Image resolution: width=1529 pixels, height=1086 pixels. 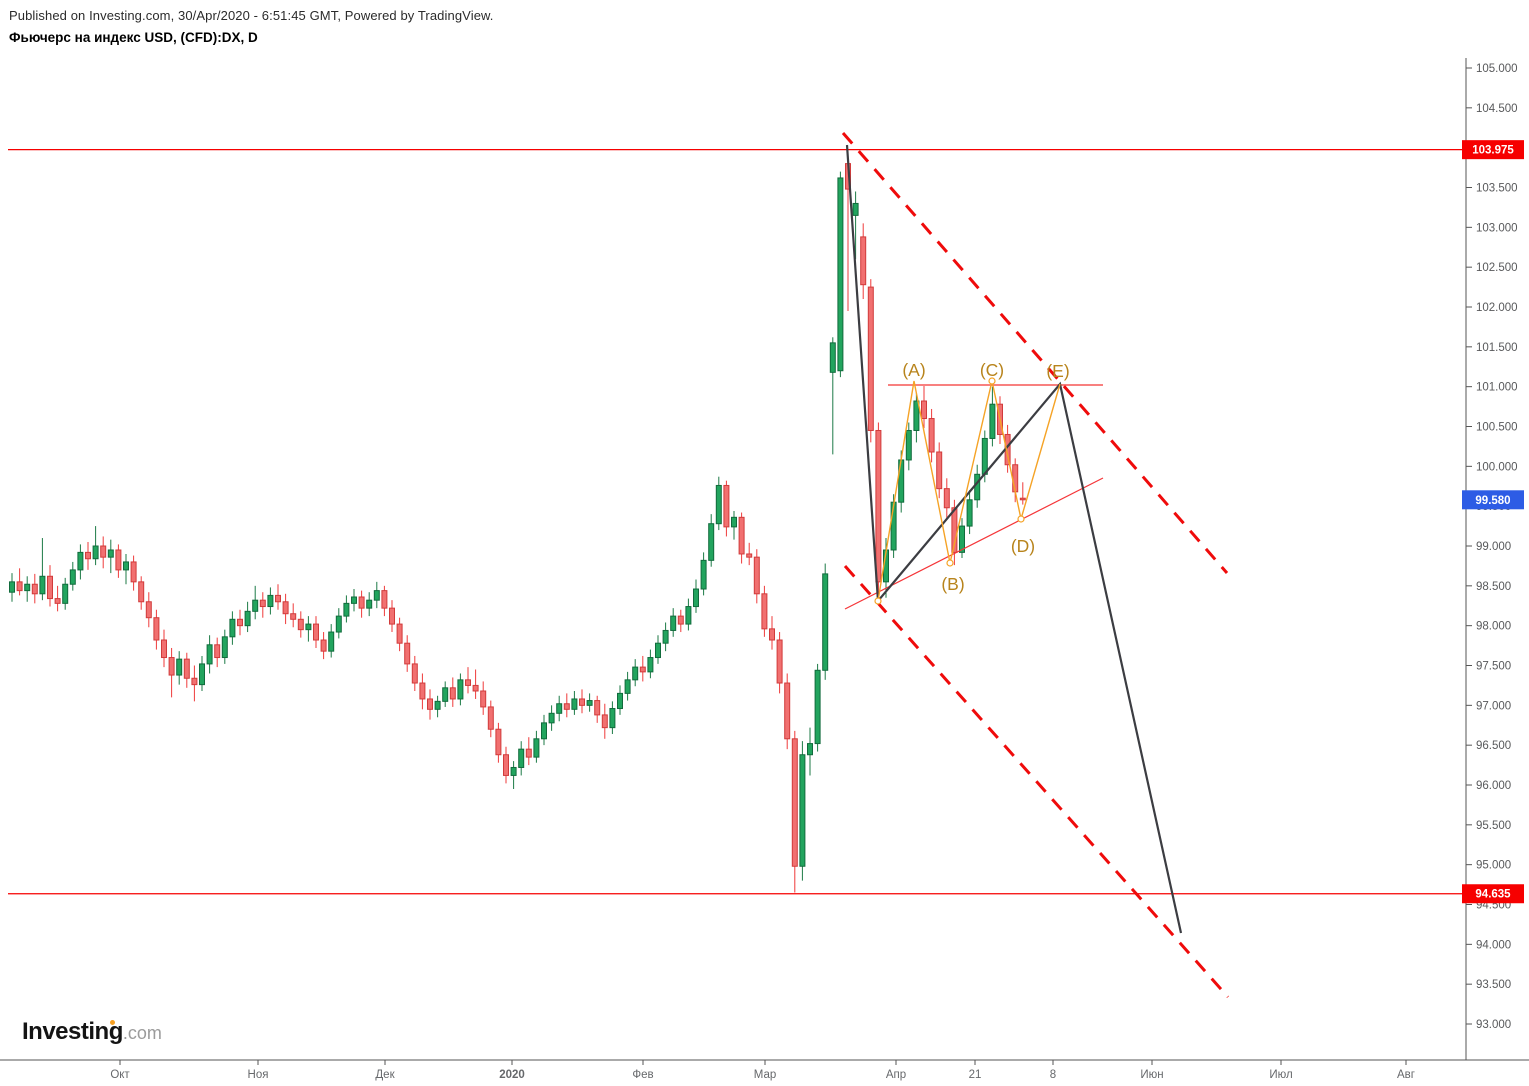 I want to click on wave-label-C: (C), so click(x=992, y=370).